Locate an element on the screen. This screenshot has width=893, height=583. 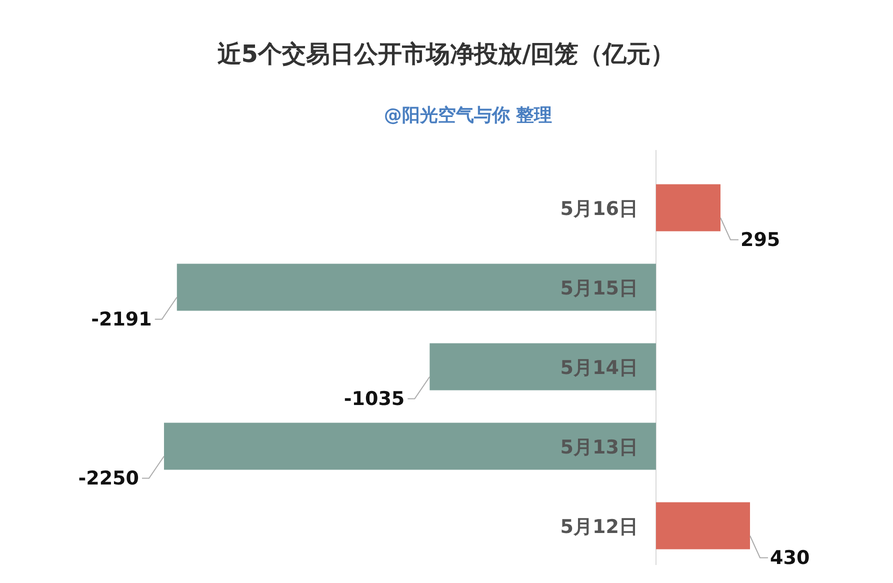
chart-subtitle: @阳光空气与你 整理 is located at coordinates (468, 115).